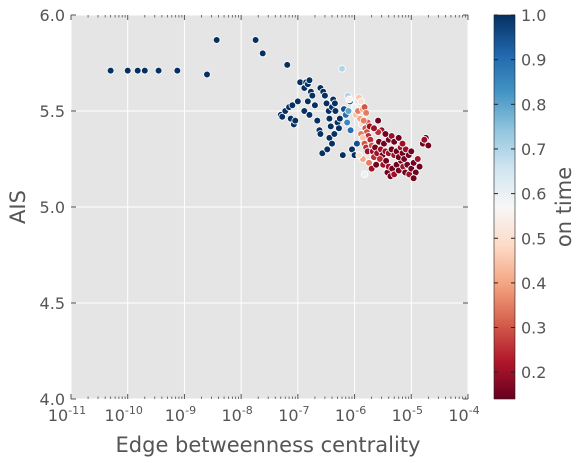 This screenshot has width=582, height=463. Describe the element at coordinates (52, 15) in the screenshot. I see `y-tick-label: 6.0` at that location.